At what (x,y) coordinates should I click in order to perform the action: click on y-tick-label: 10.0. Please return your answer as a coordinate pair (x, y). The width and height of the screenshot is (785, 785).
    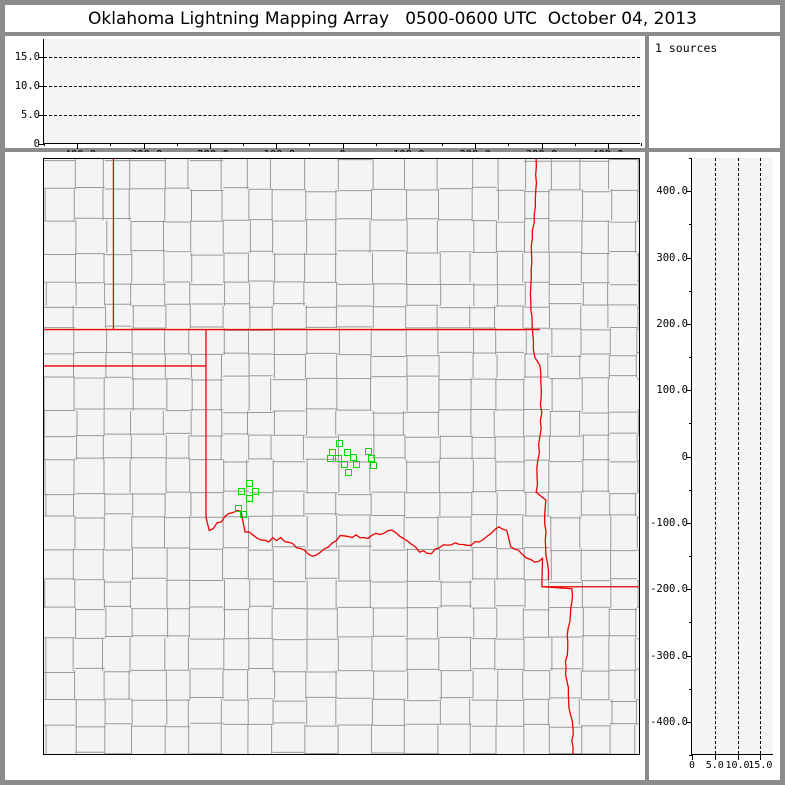
    Looking at the image, I should click on (27, 85).